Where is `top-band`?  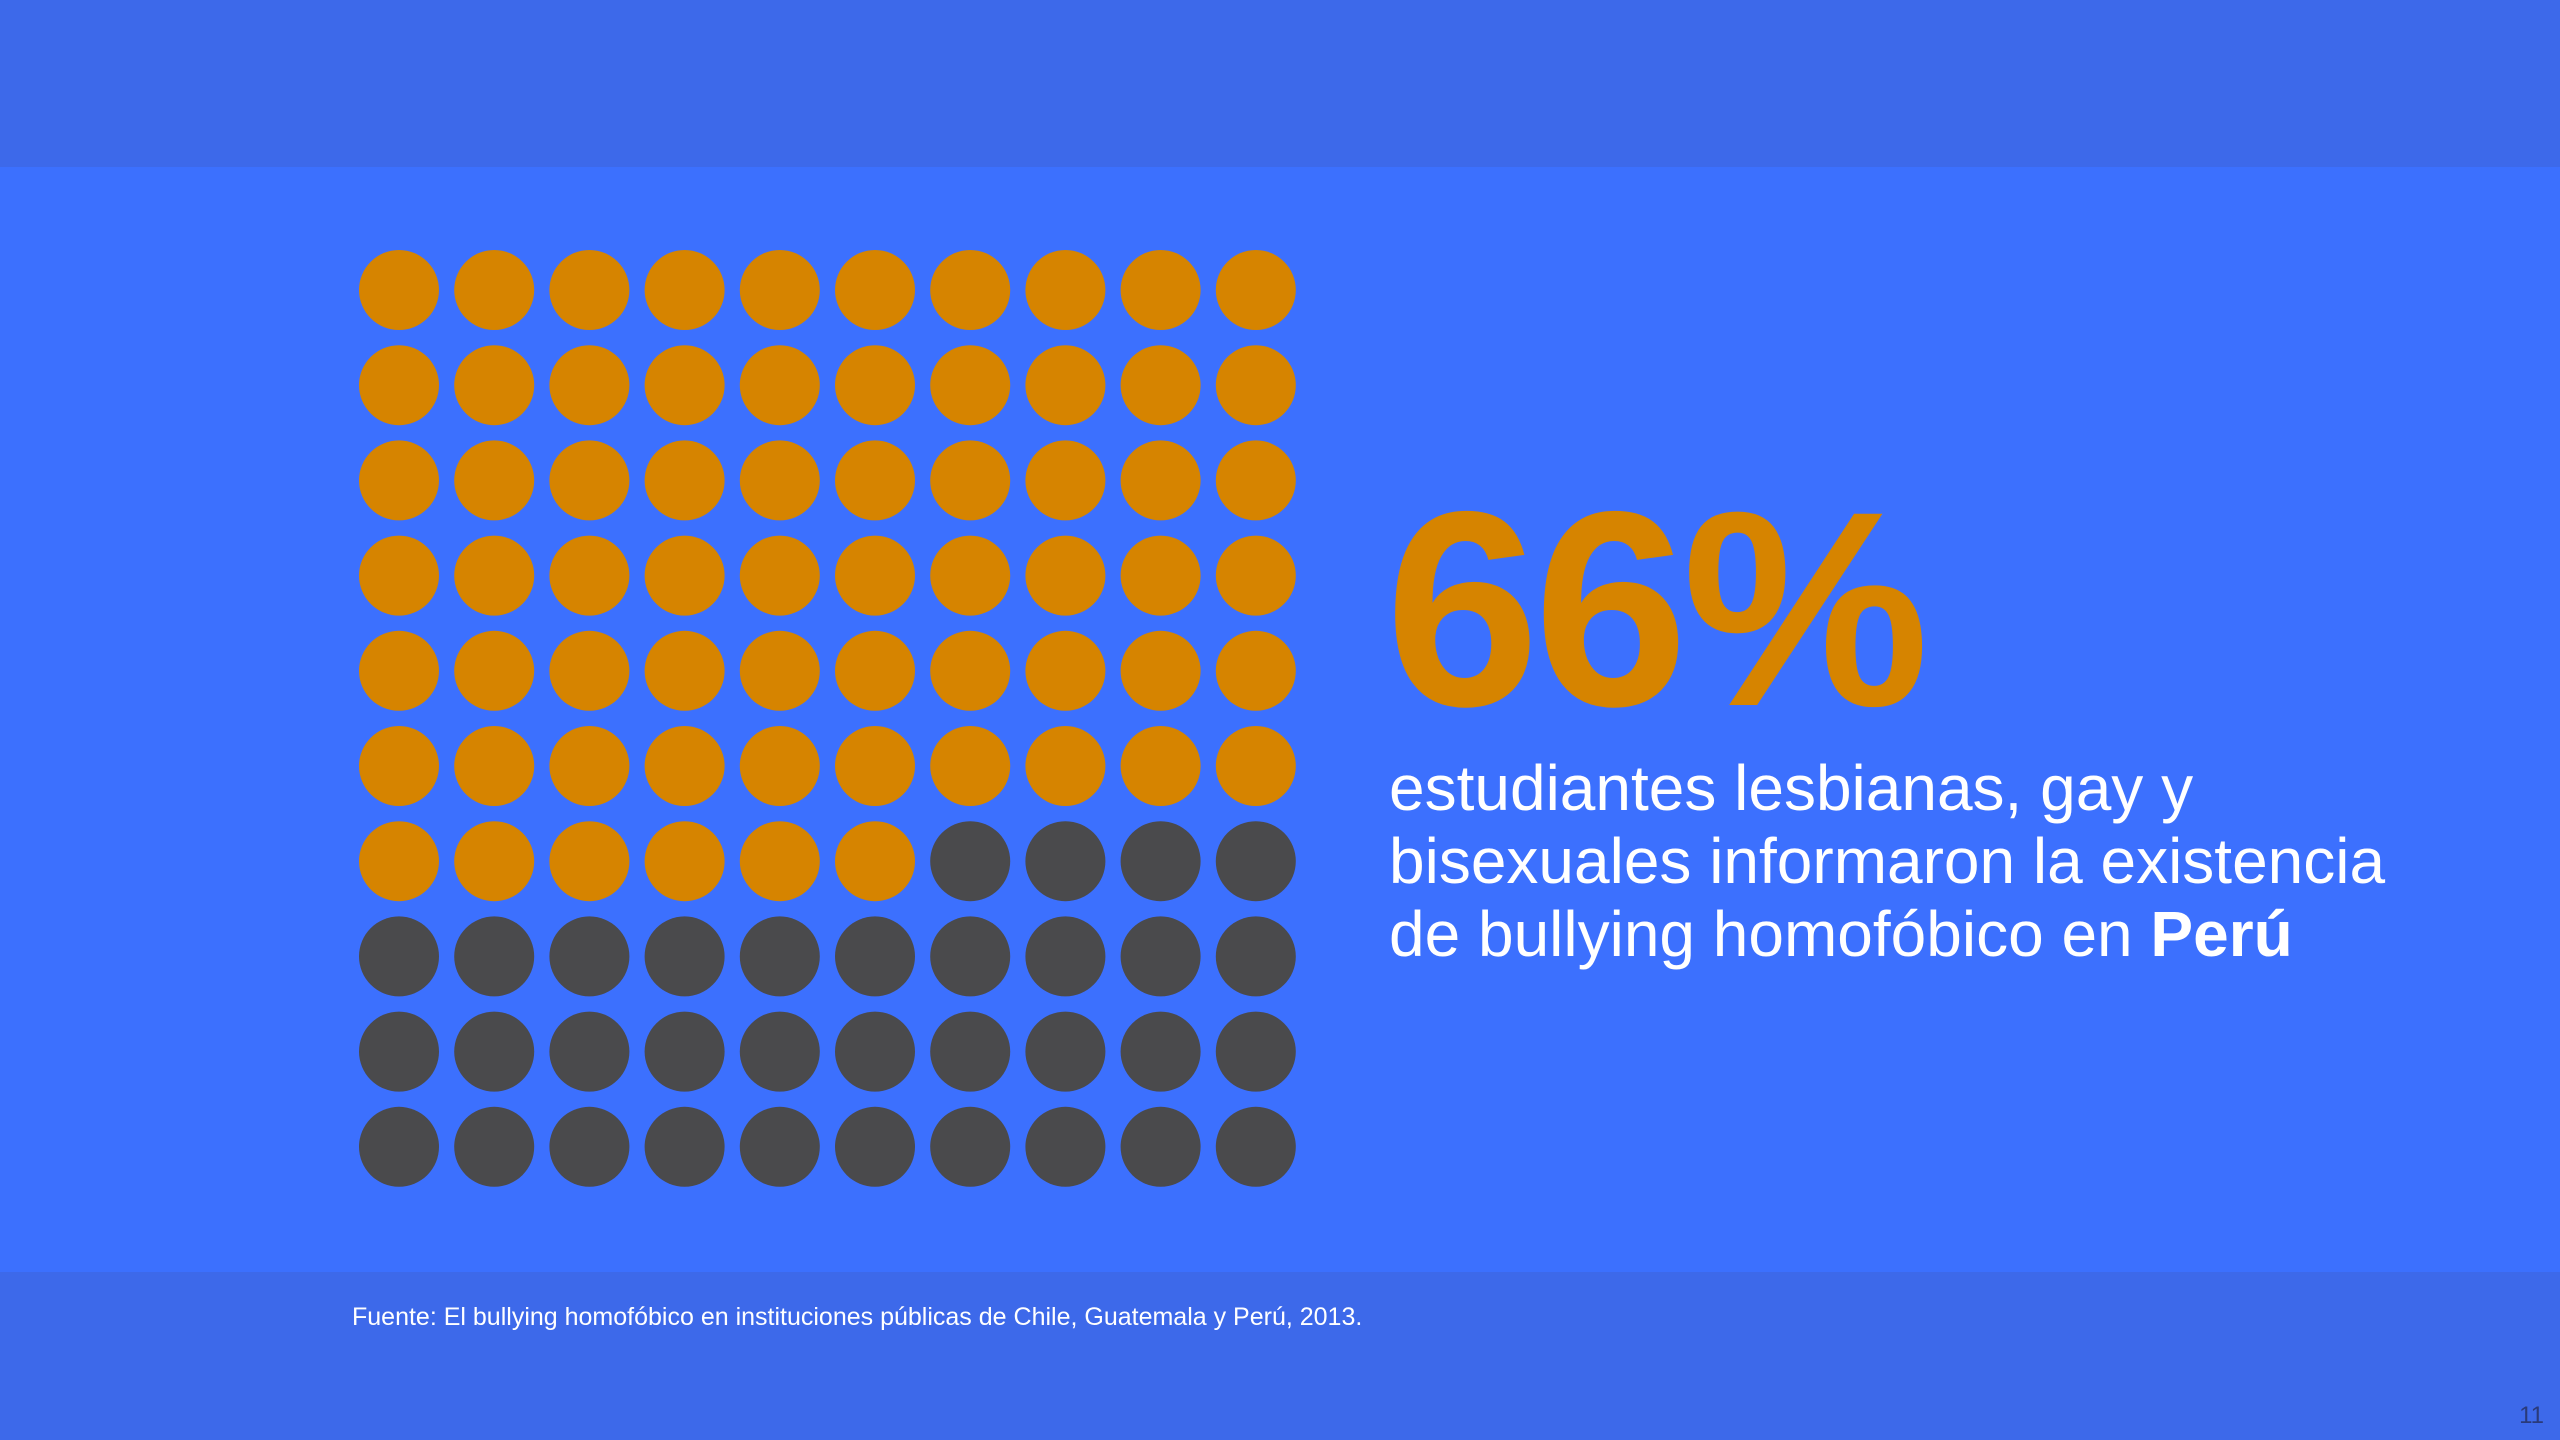
top-band is located at coordinates (1280, 83).